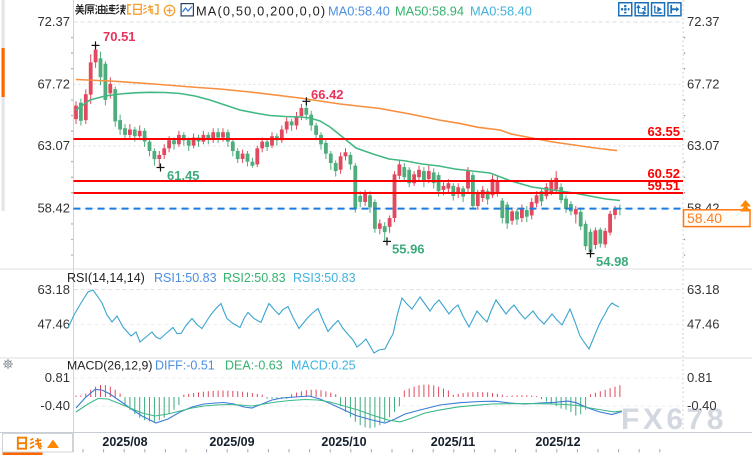 The image size is (752, 460). What do you see at coordinates (231, 442) in the screenshot?
I see `svg-text: 2025/09` at bounding box center [231, 442].